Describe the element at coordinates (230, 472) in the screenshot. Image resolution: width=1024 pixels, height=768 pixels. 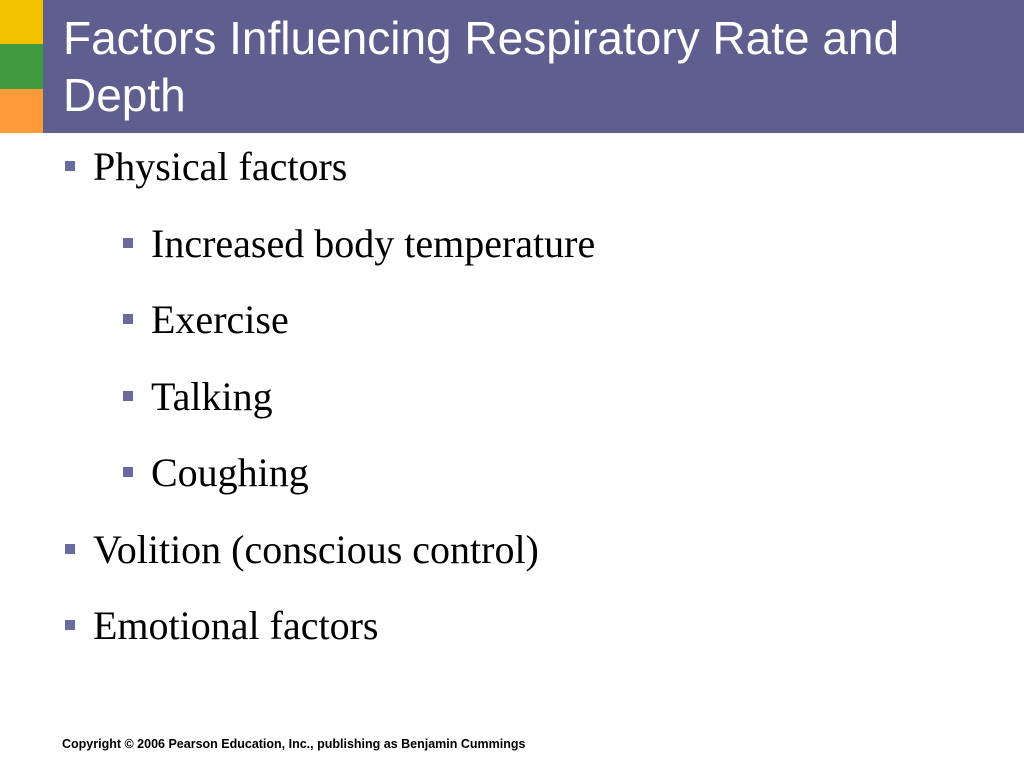
I see `bullet-text: Coughing` at that location.